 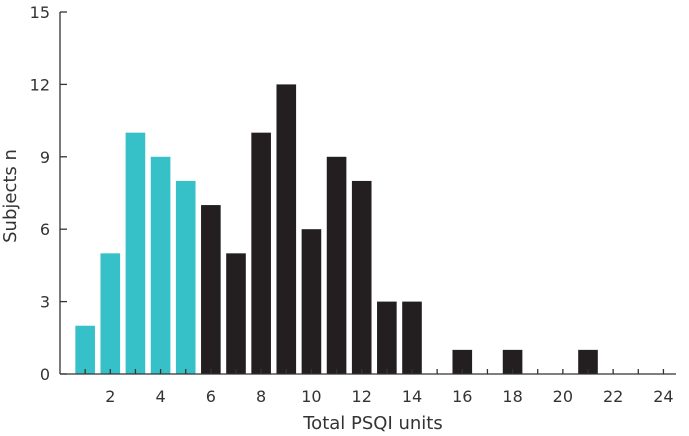 I want to click on x-tick-label: 24, so click(x=663, y=396).